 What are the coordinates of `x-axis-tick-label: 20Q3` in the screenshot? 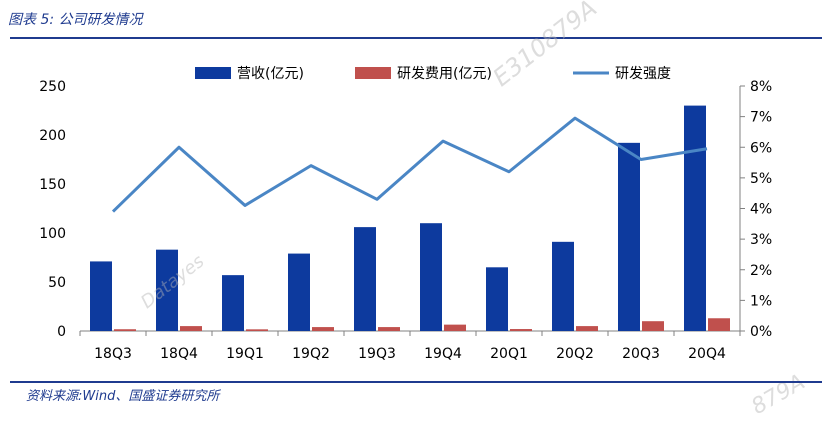 It's located at (641, 354).